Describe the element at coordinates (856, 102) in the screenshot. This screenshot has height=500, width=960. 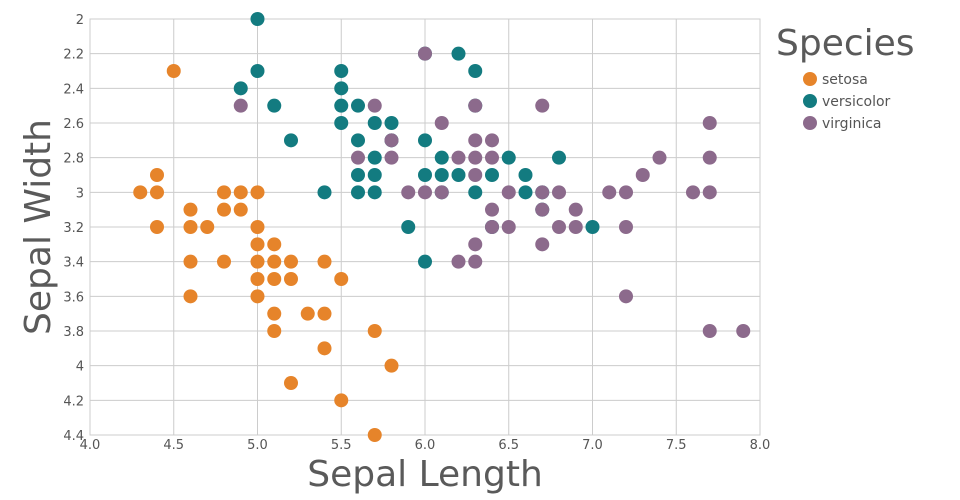
I see `legend-label-versicolor: versicolor` at that location.